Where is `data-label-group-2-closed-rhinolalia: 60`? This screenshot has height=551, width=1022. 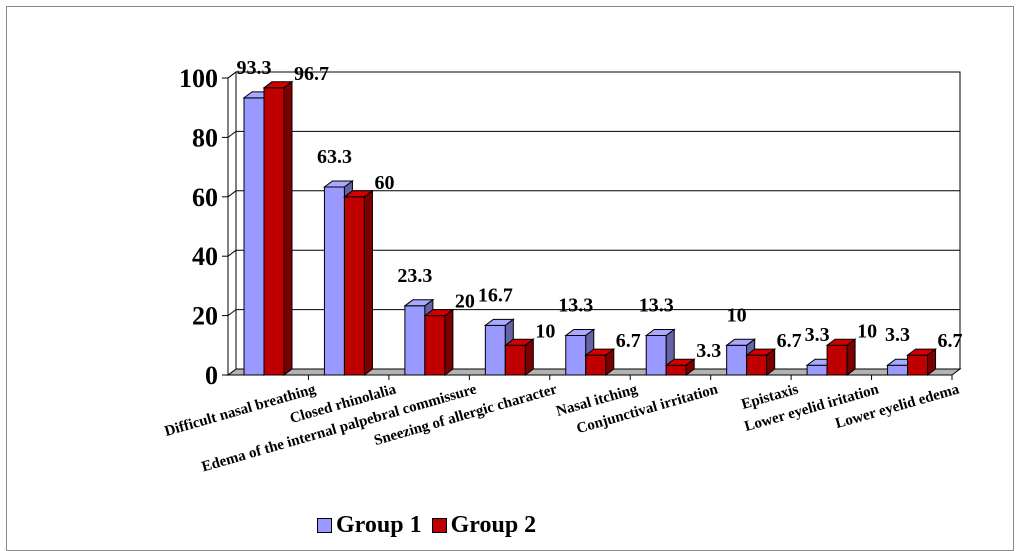 data-label-group-2-closed-rhinolalia: 60 is located at coordinates (384, 183).